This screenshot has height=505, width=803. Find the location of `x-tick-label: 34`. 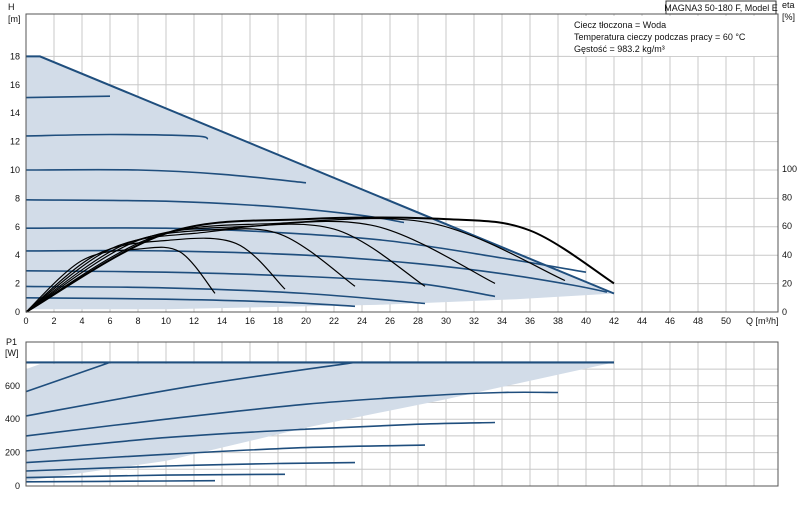

x-tick-label: 34 is located at coordinates (502, 321).